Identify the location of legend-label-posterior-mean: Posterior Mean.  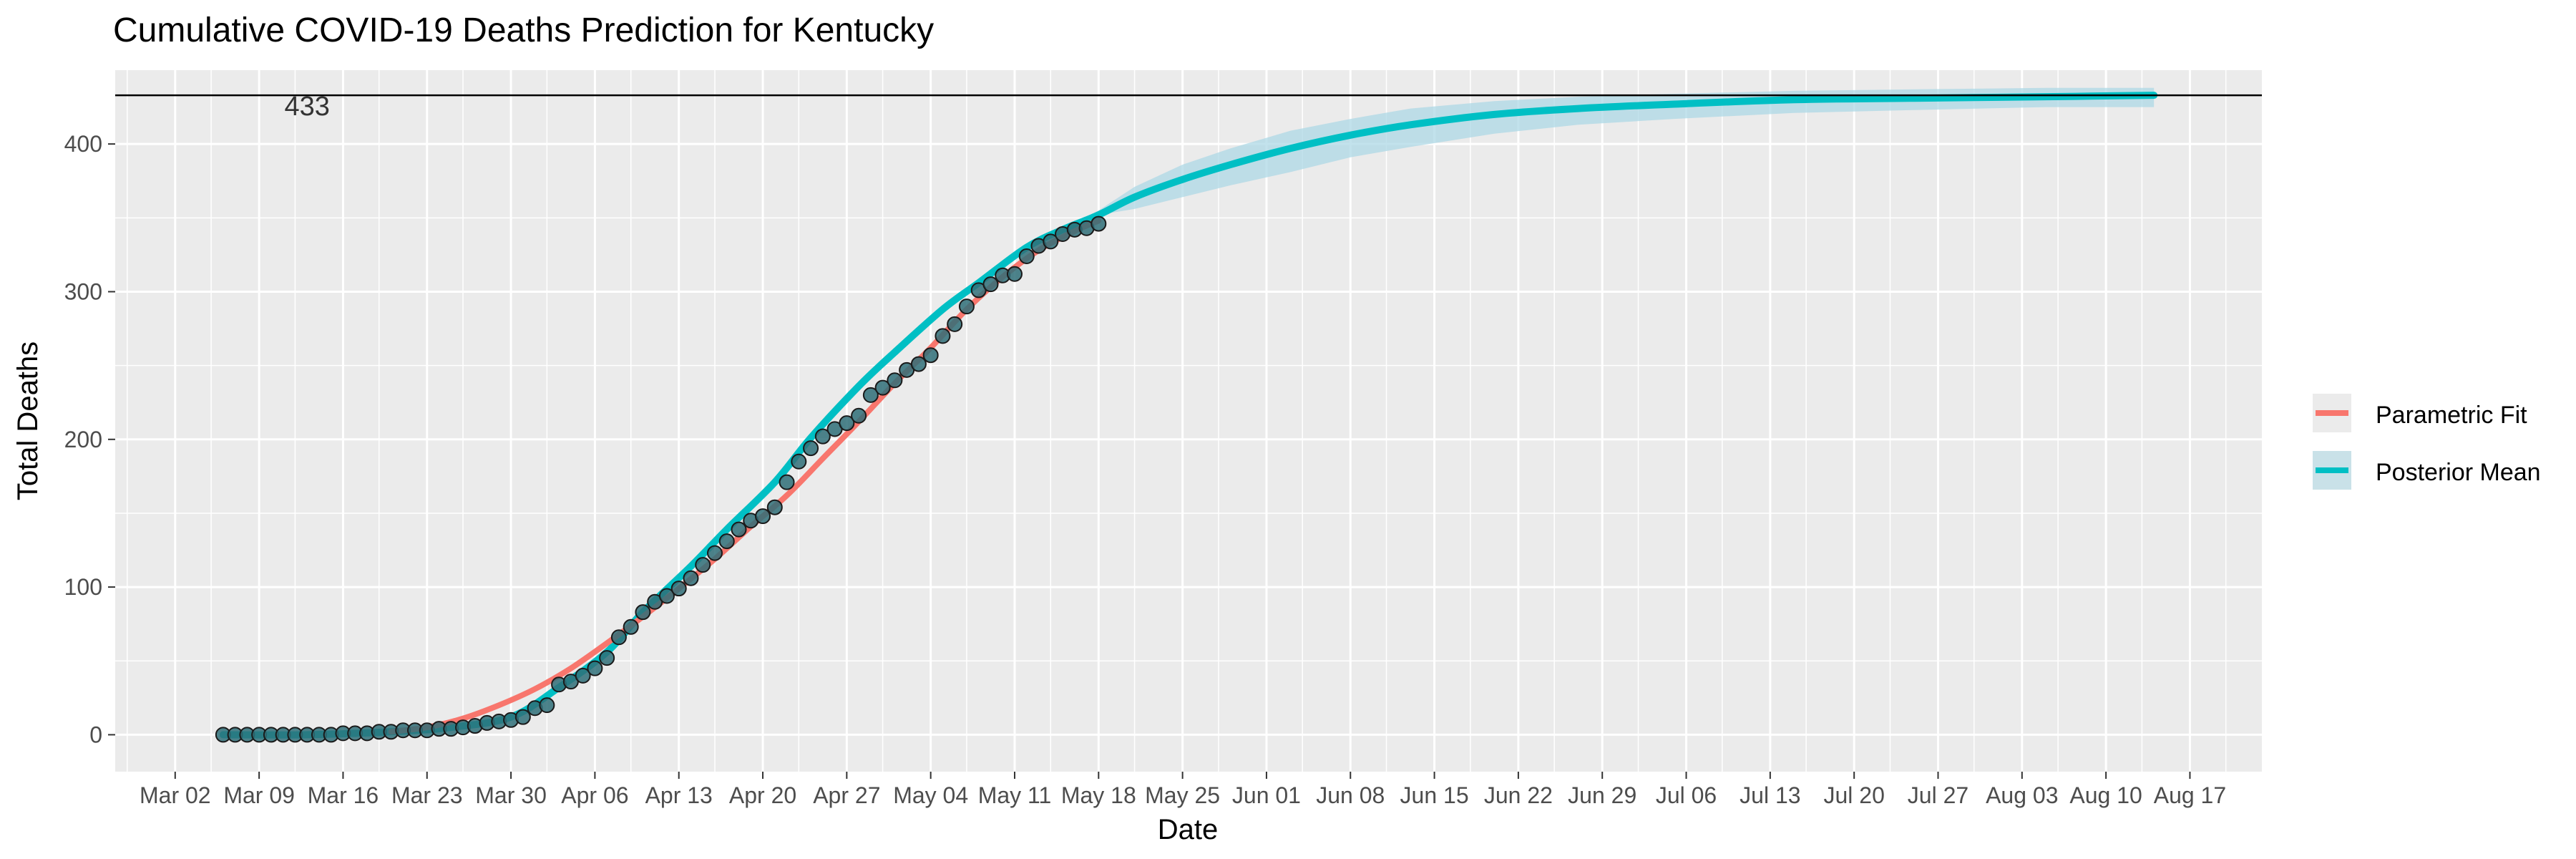
(2458, 472).